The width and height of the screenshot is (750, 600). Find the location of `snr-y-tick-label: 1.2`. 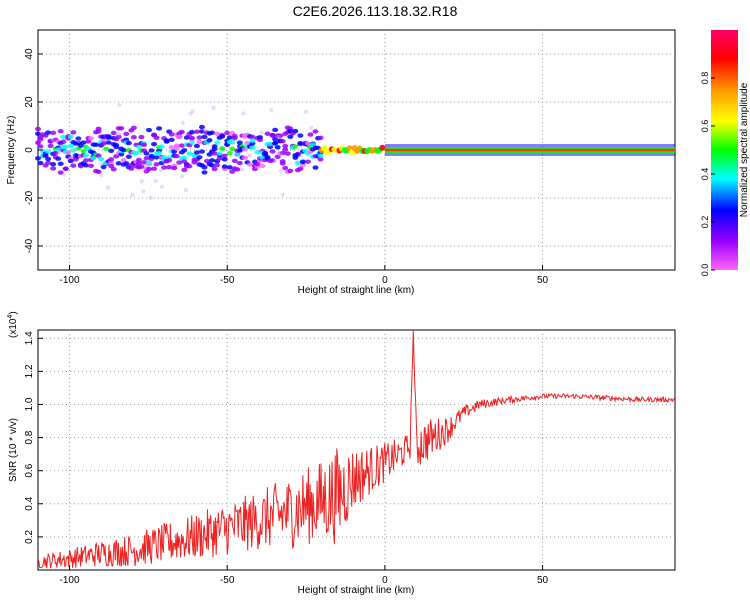

snr-y-tick-label: 1.2 is located at coordinates (29, 371).